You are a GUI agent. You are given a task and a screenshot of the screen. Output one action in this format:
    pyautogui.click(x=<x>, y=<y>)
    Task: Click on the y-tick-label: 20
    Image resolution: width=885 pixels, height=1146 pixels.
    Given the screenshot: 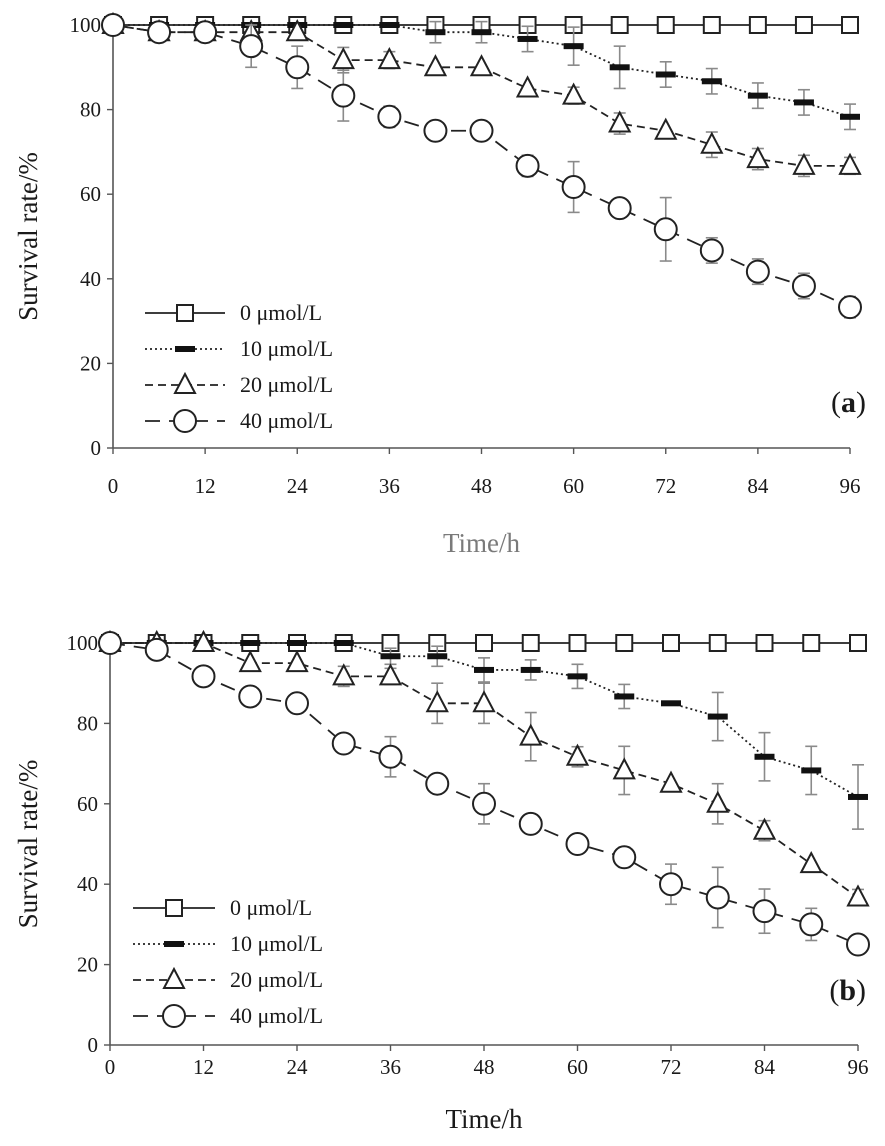 What is the action you would take?
    pyautogui.click(x=90, y=363)
    